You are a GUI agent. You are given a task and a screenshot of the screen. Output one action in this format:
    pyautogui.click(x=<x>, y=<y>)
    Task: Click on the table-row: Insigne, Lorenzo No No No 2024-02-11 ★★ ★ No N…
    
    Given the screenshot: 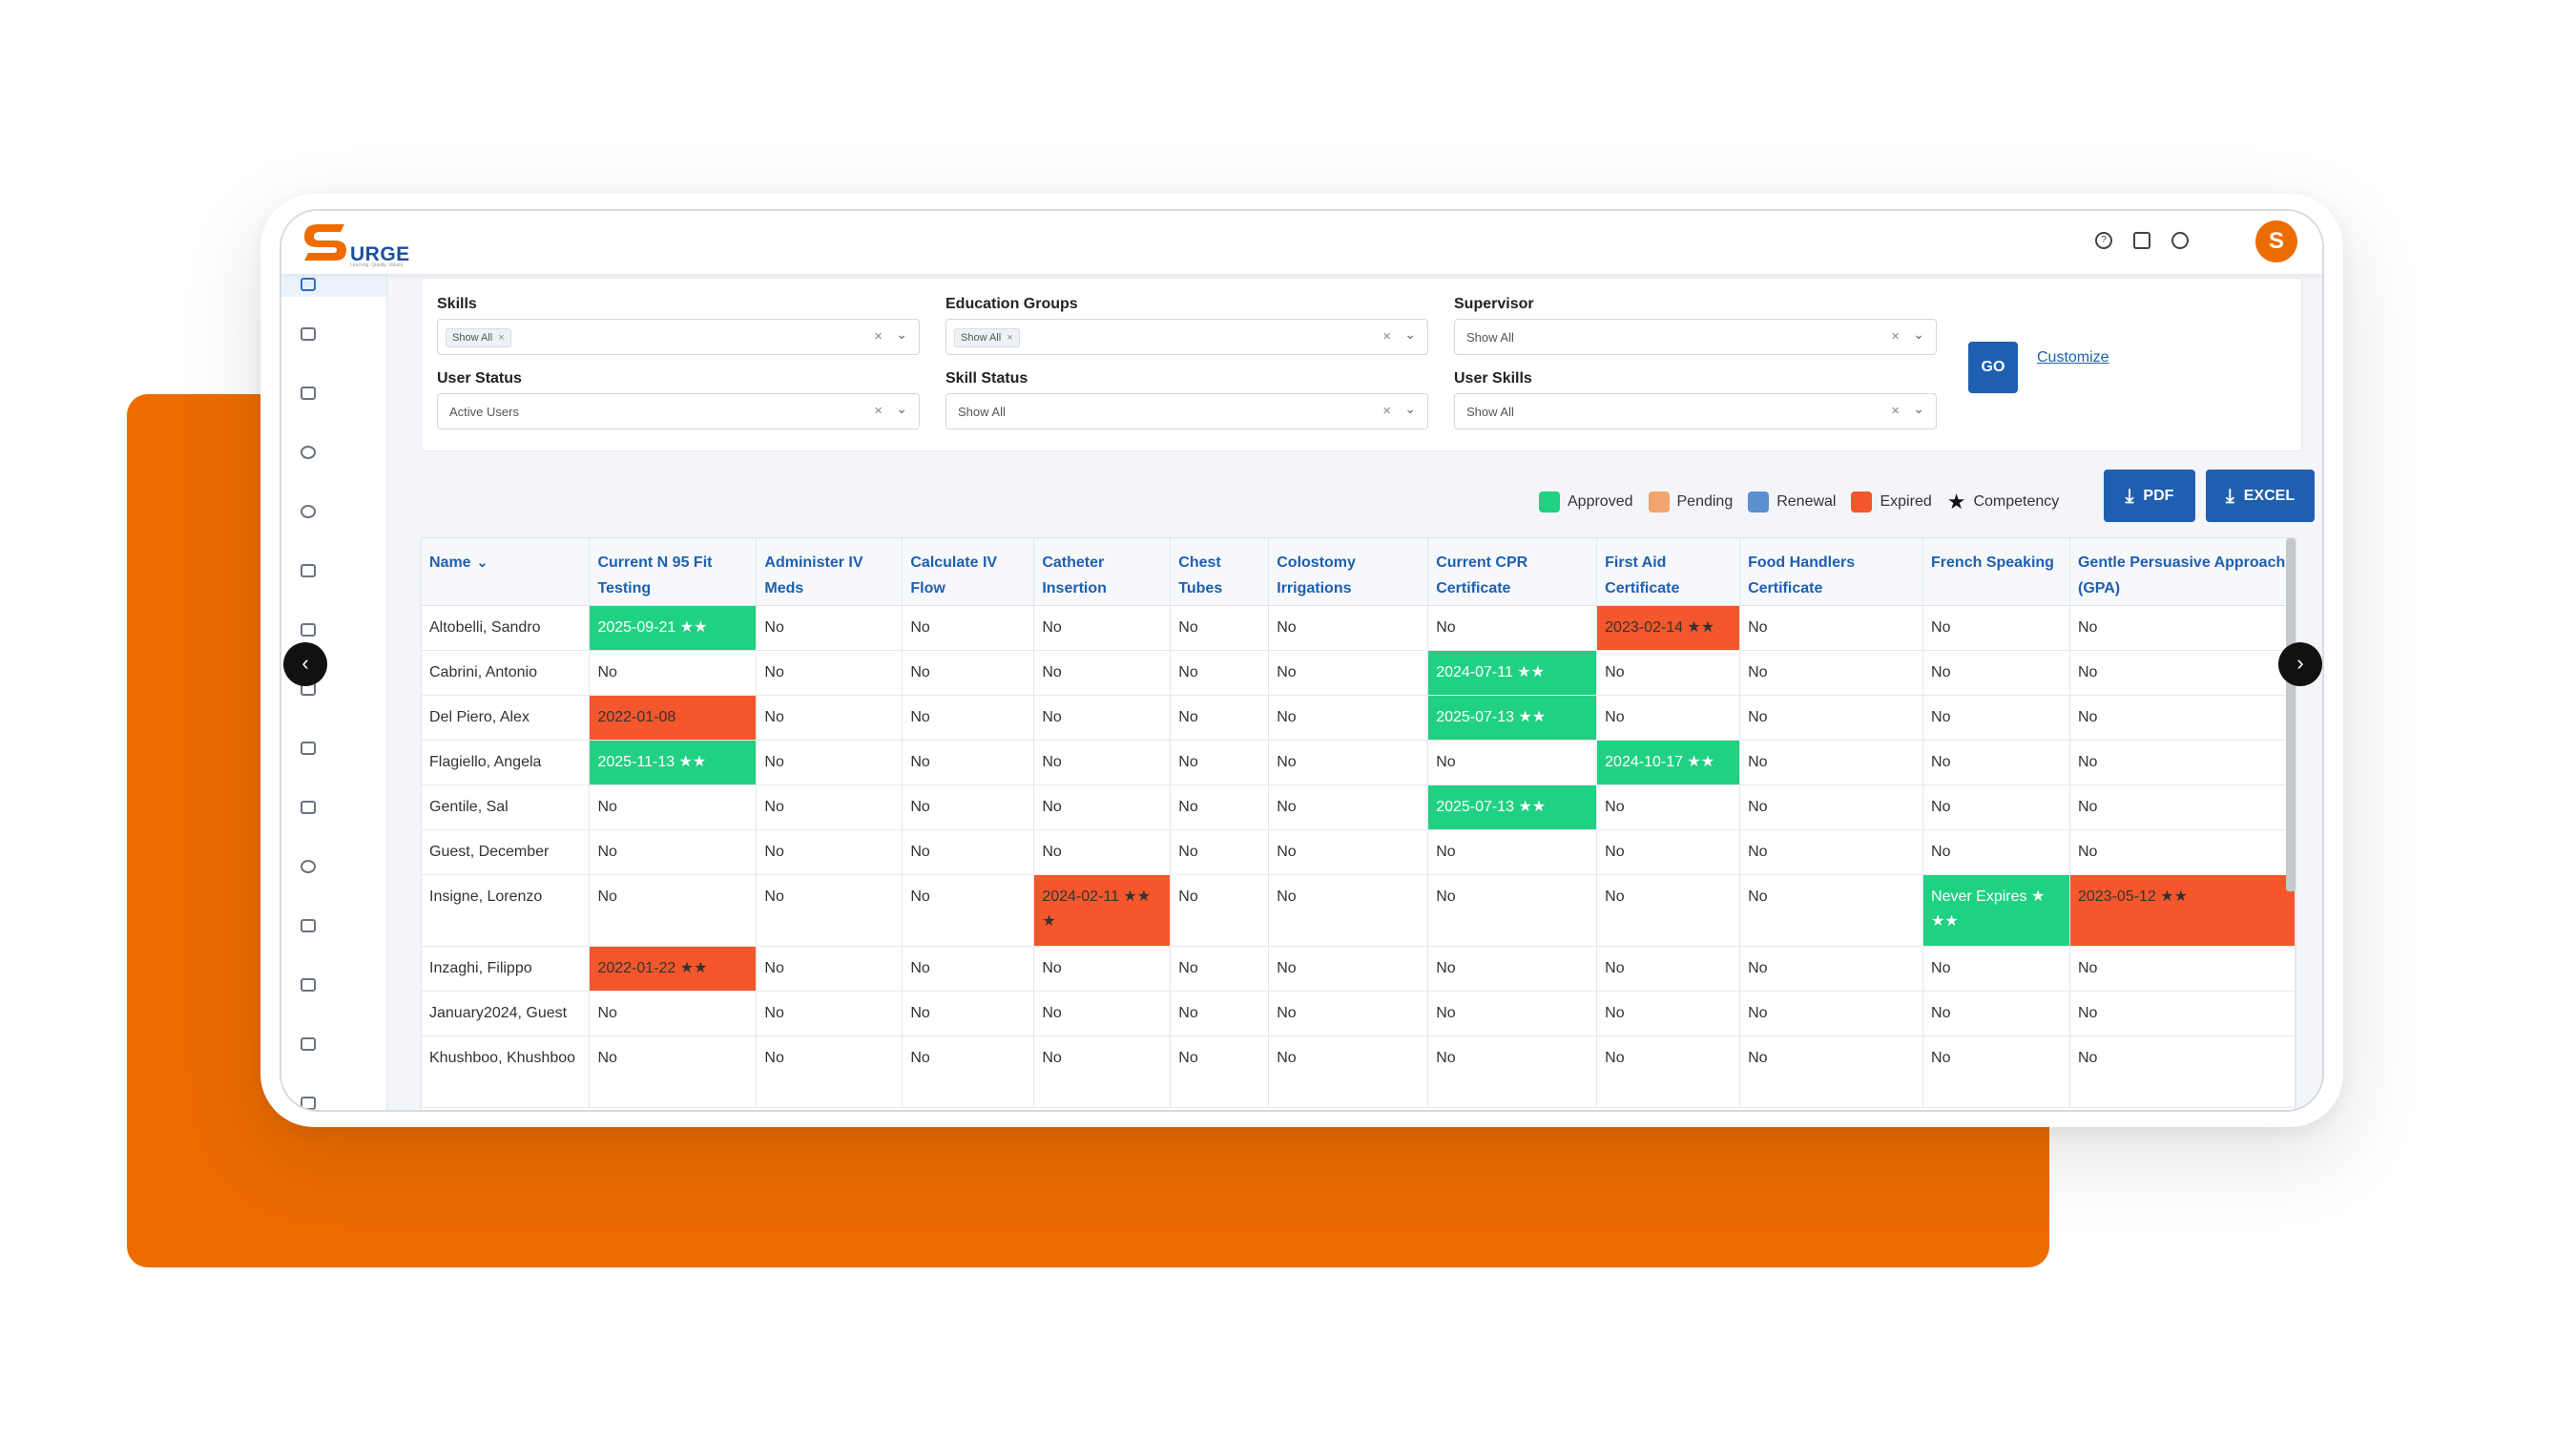 What is the action you would take?
    pyautogui.click(x=1359, y=911)
    